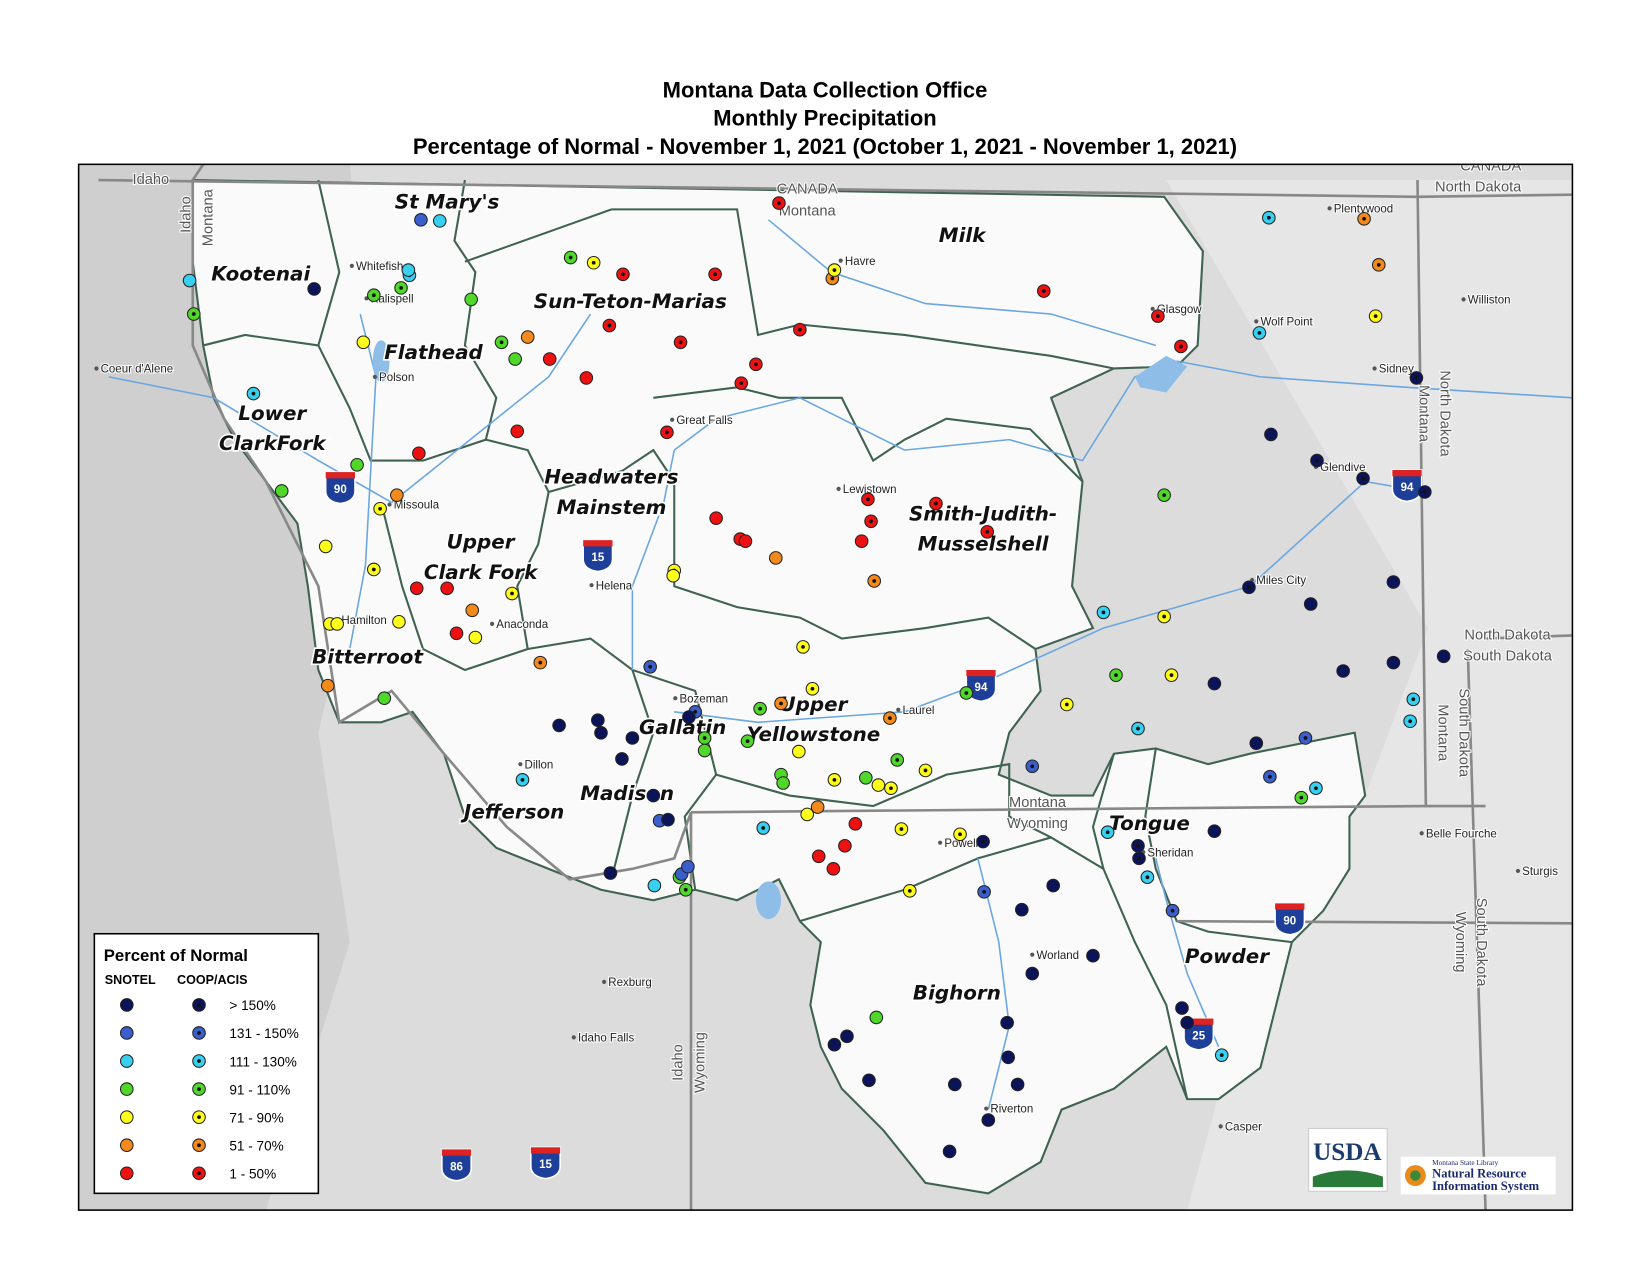  I want to click on msl-text: Montana State Library, so click(1465, 1162).